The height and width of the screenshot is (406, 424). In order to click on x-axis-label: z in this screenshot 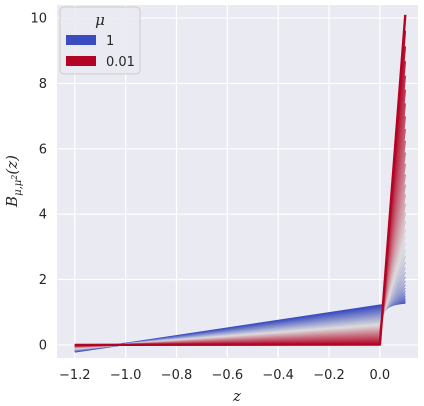, I will do `click(236, 396)`.